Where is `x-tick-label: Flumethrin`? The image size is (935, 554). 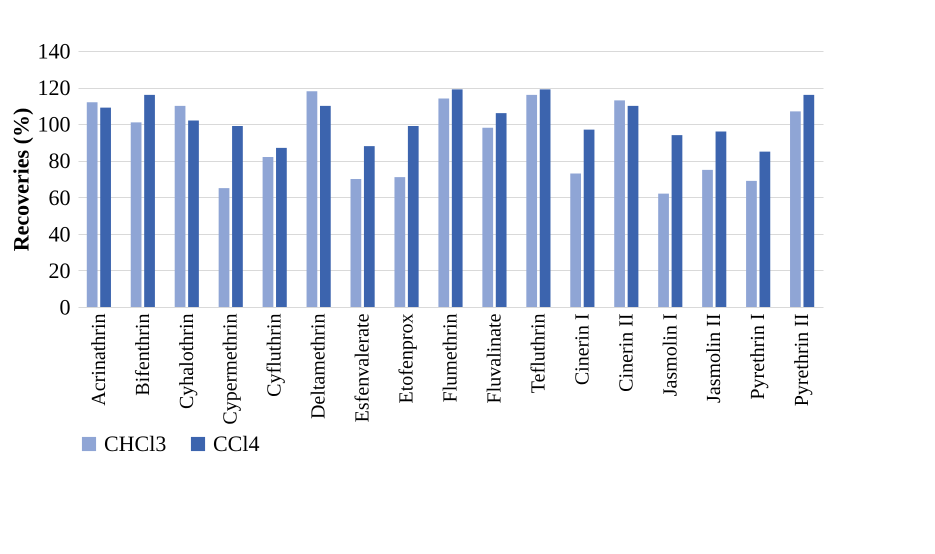 x-tick-label: Flumethrin is located at coordinates (451, 358).